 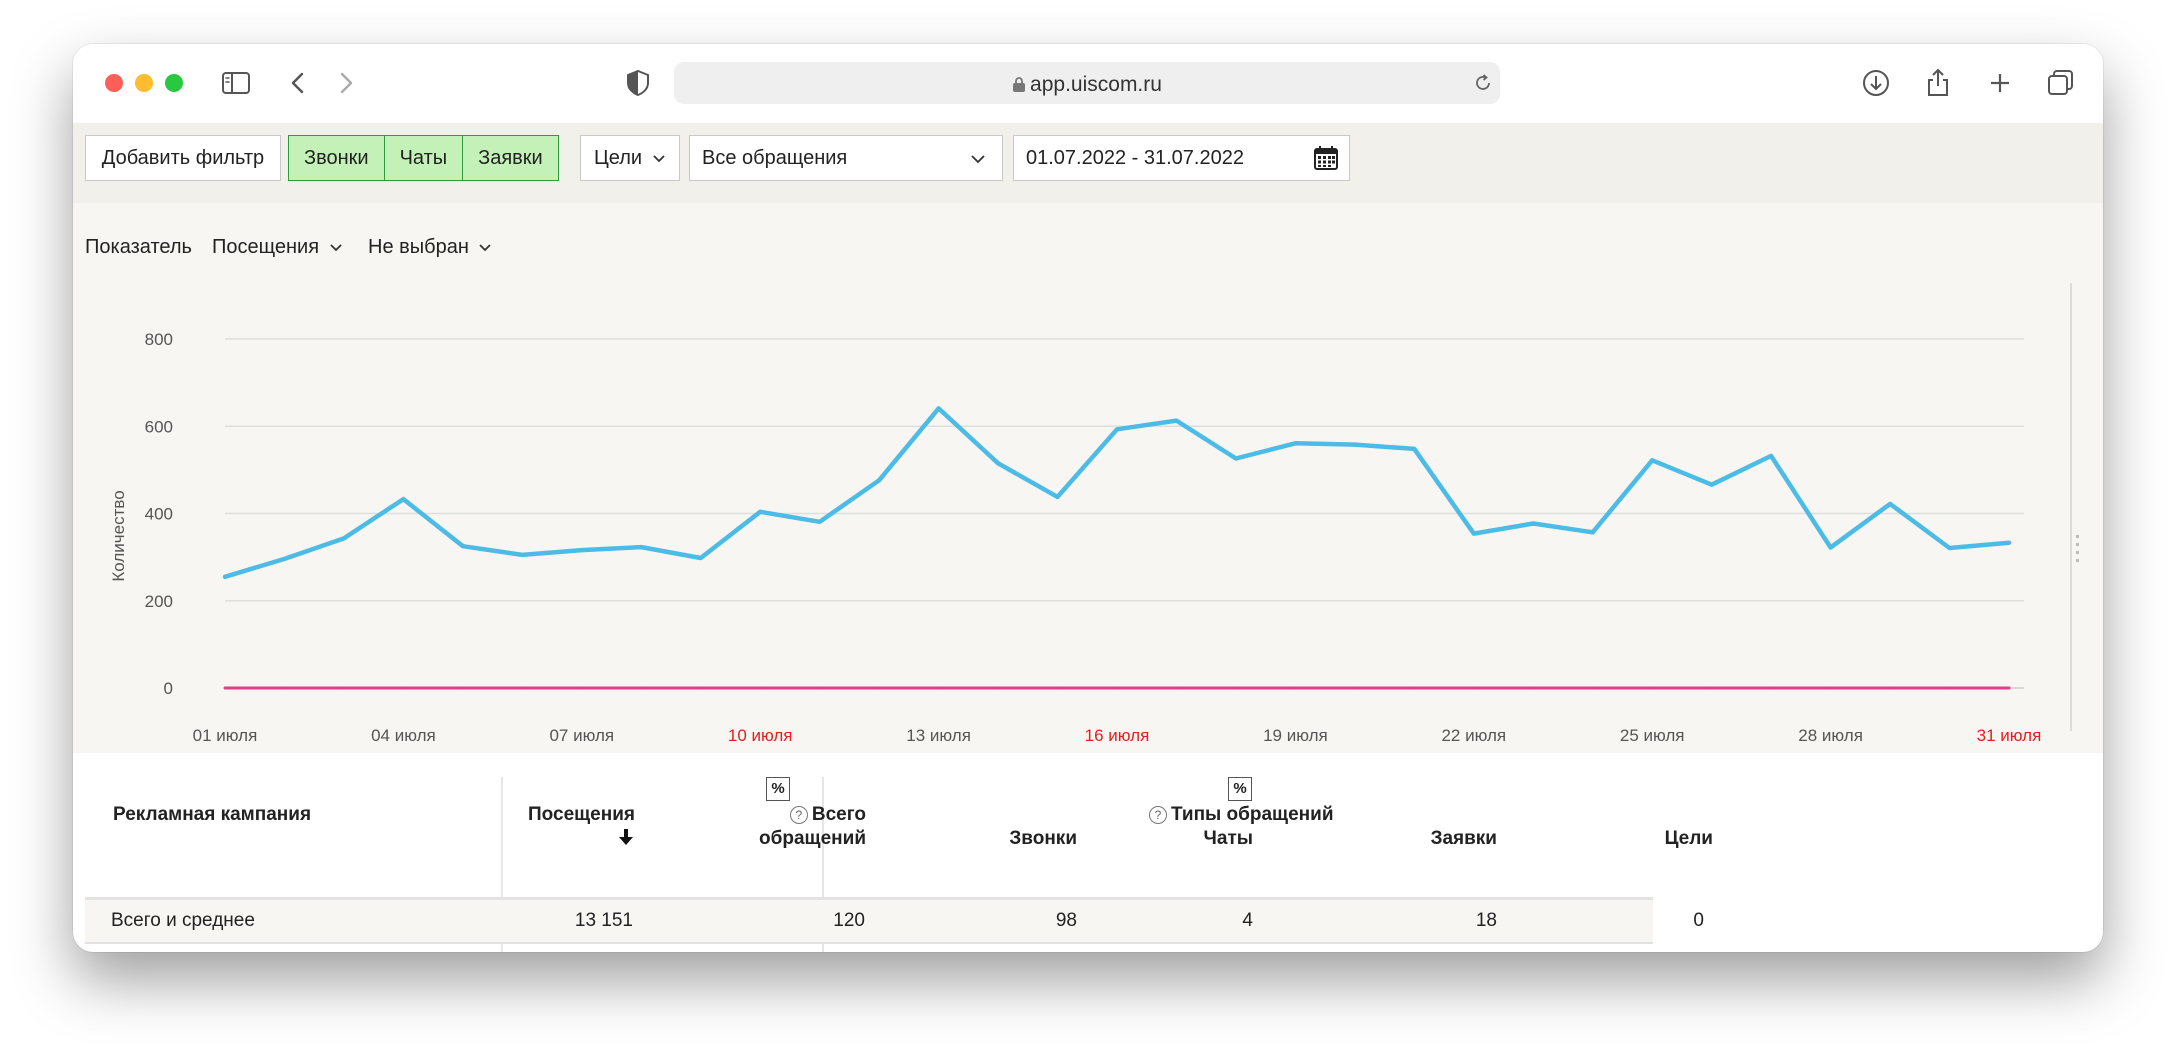 What do you see at coordinates (183, 158) in the screenshot?
I see `add-filter-button: Добавить фильтр` at bounding box center [183, 158].